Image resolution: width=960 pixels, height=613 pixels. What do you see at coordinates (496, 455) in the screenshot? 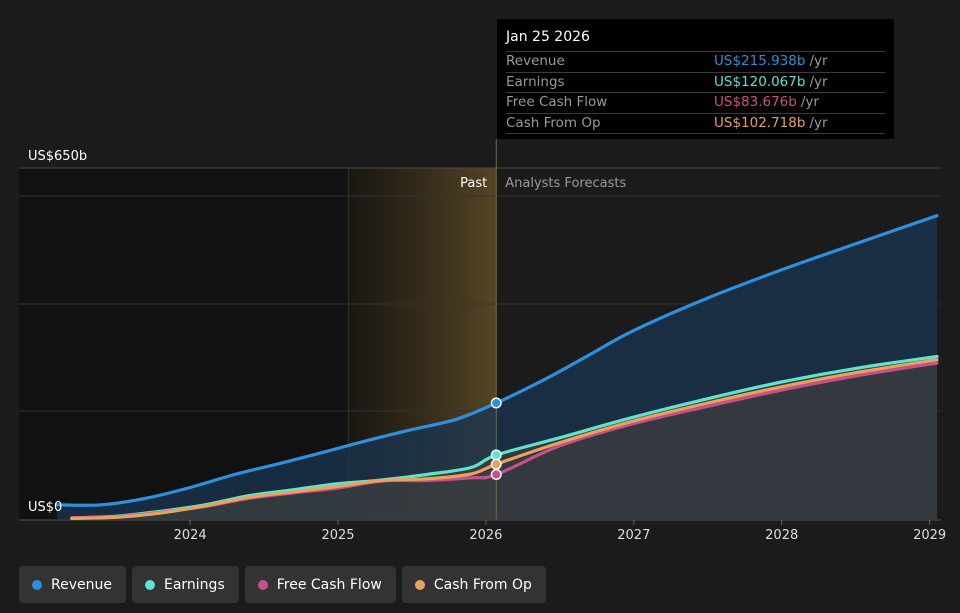
I see `marker-earnings` at bounding box center [496, 455].